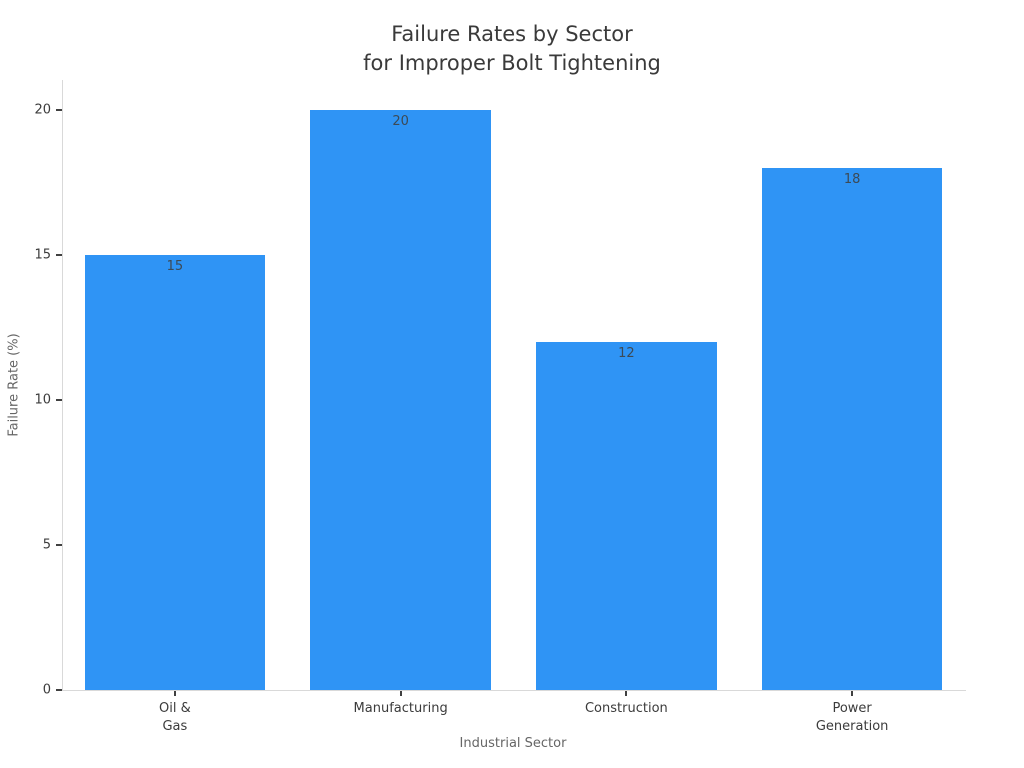  What do you see at coordinates (46, 690) in the screenshot?
I see `y-tick-label: 0` at bounding box center [46, 690].